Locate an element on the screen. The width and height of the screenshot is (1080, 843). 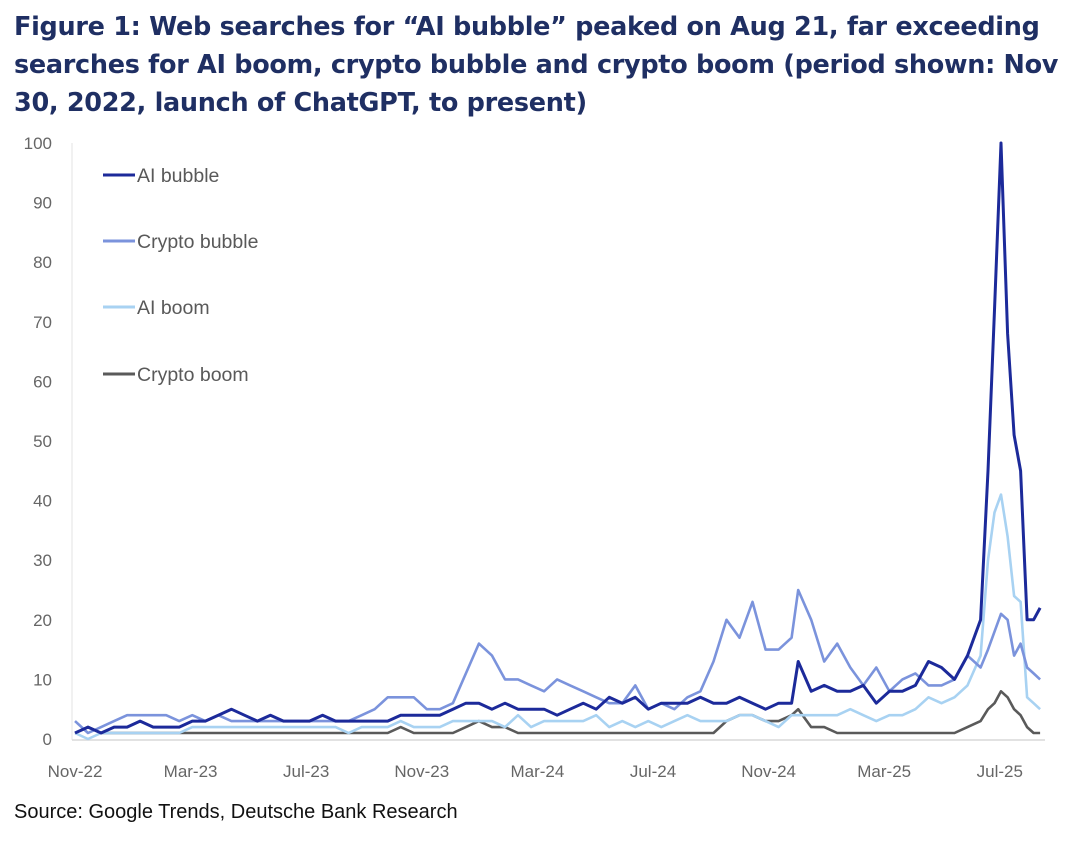
y-axis: 0 10 20 30 40 50 60 70 80 90 100 is located at coordinates (48, 441).